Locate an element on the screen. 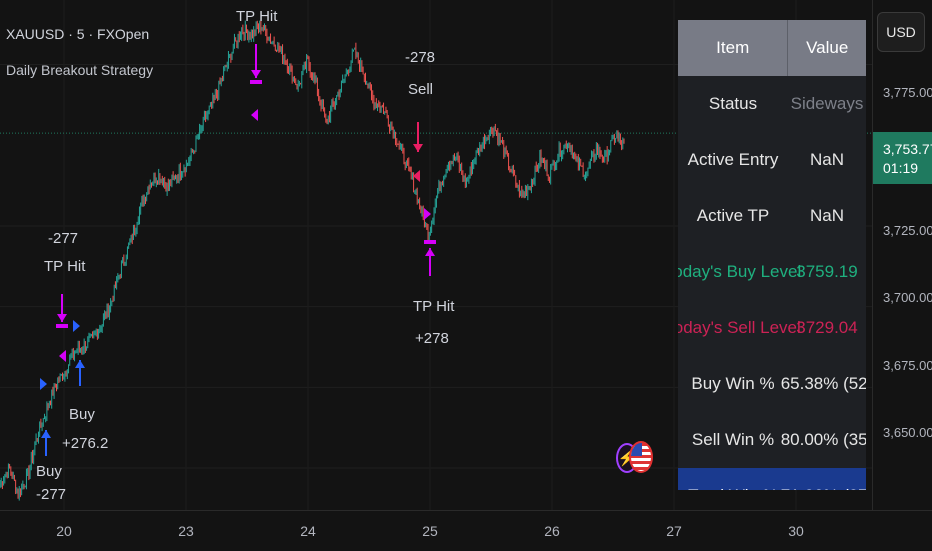 The height and width of the screenshot is (551, 932). row-value: Sideways is located at coordinates (827, 103).